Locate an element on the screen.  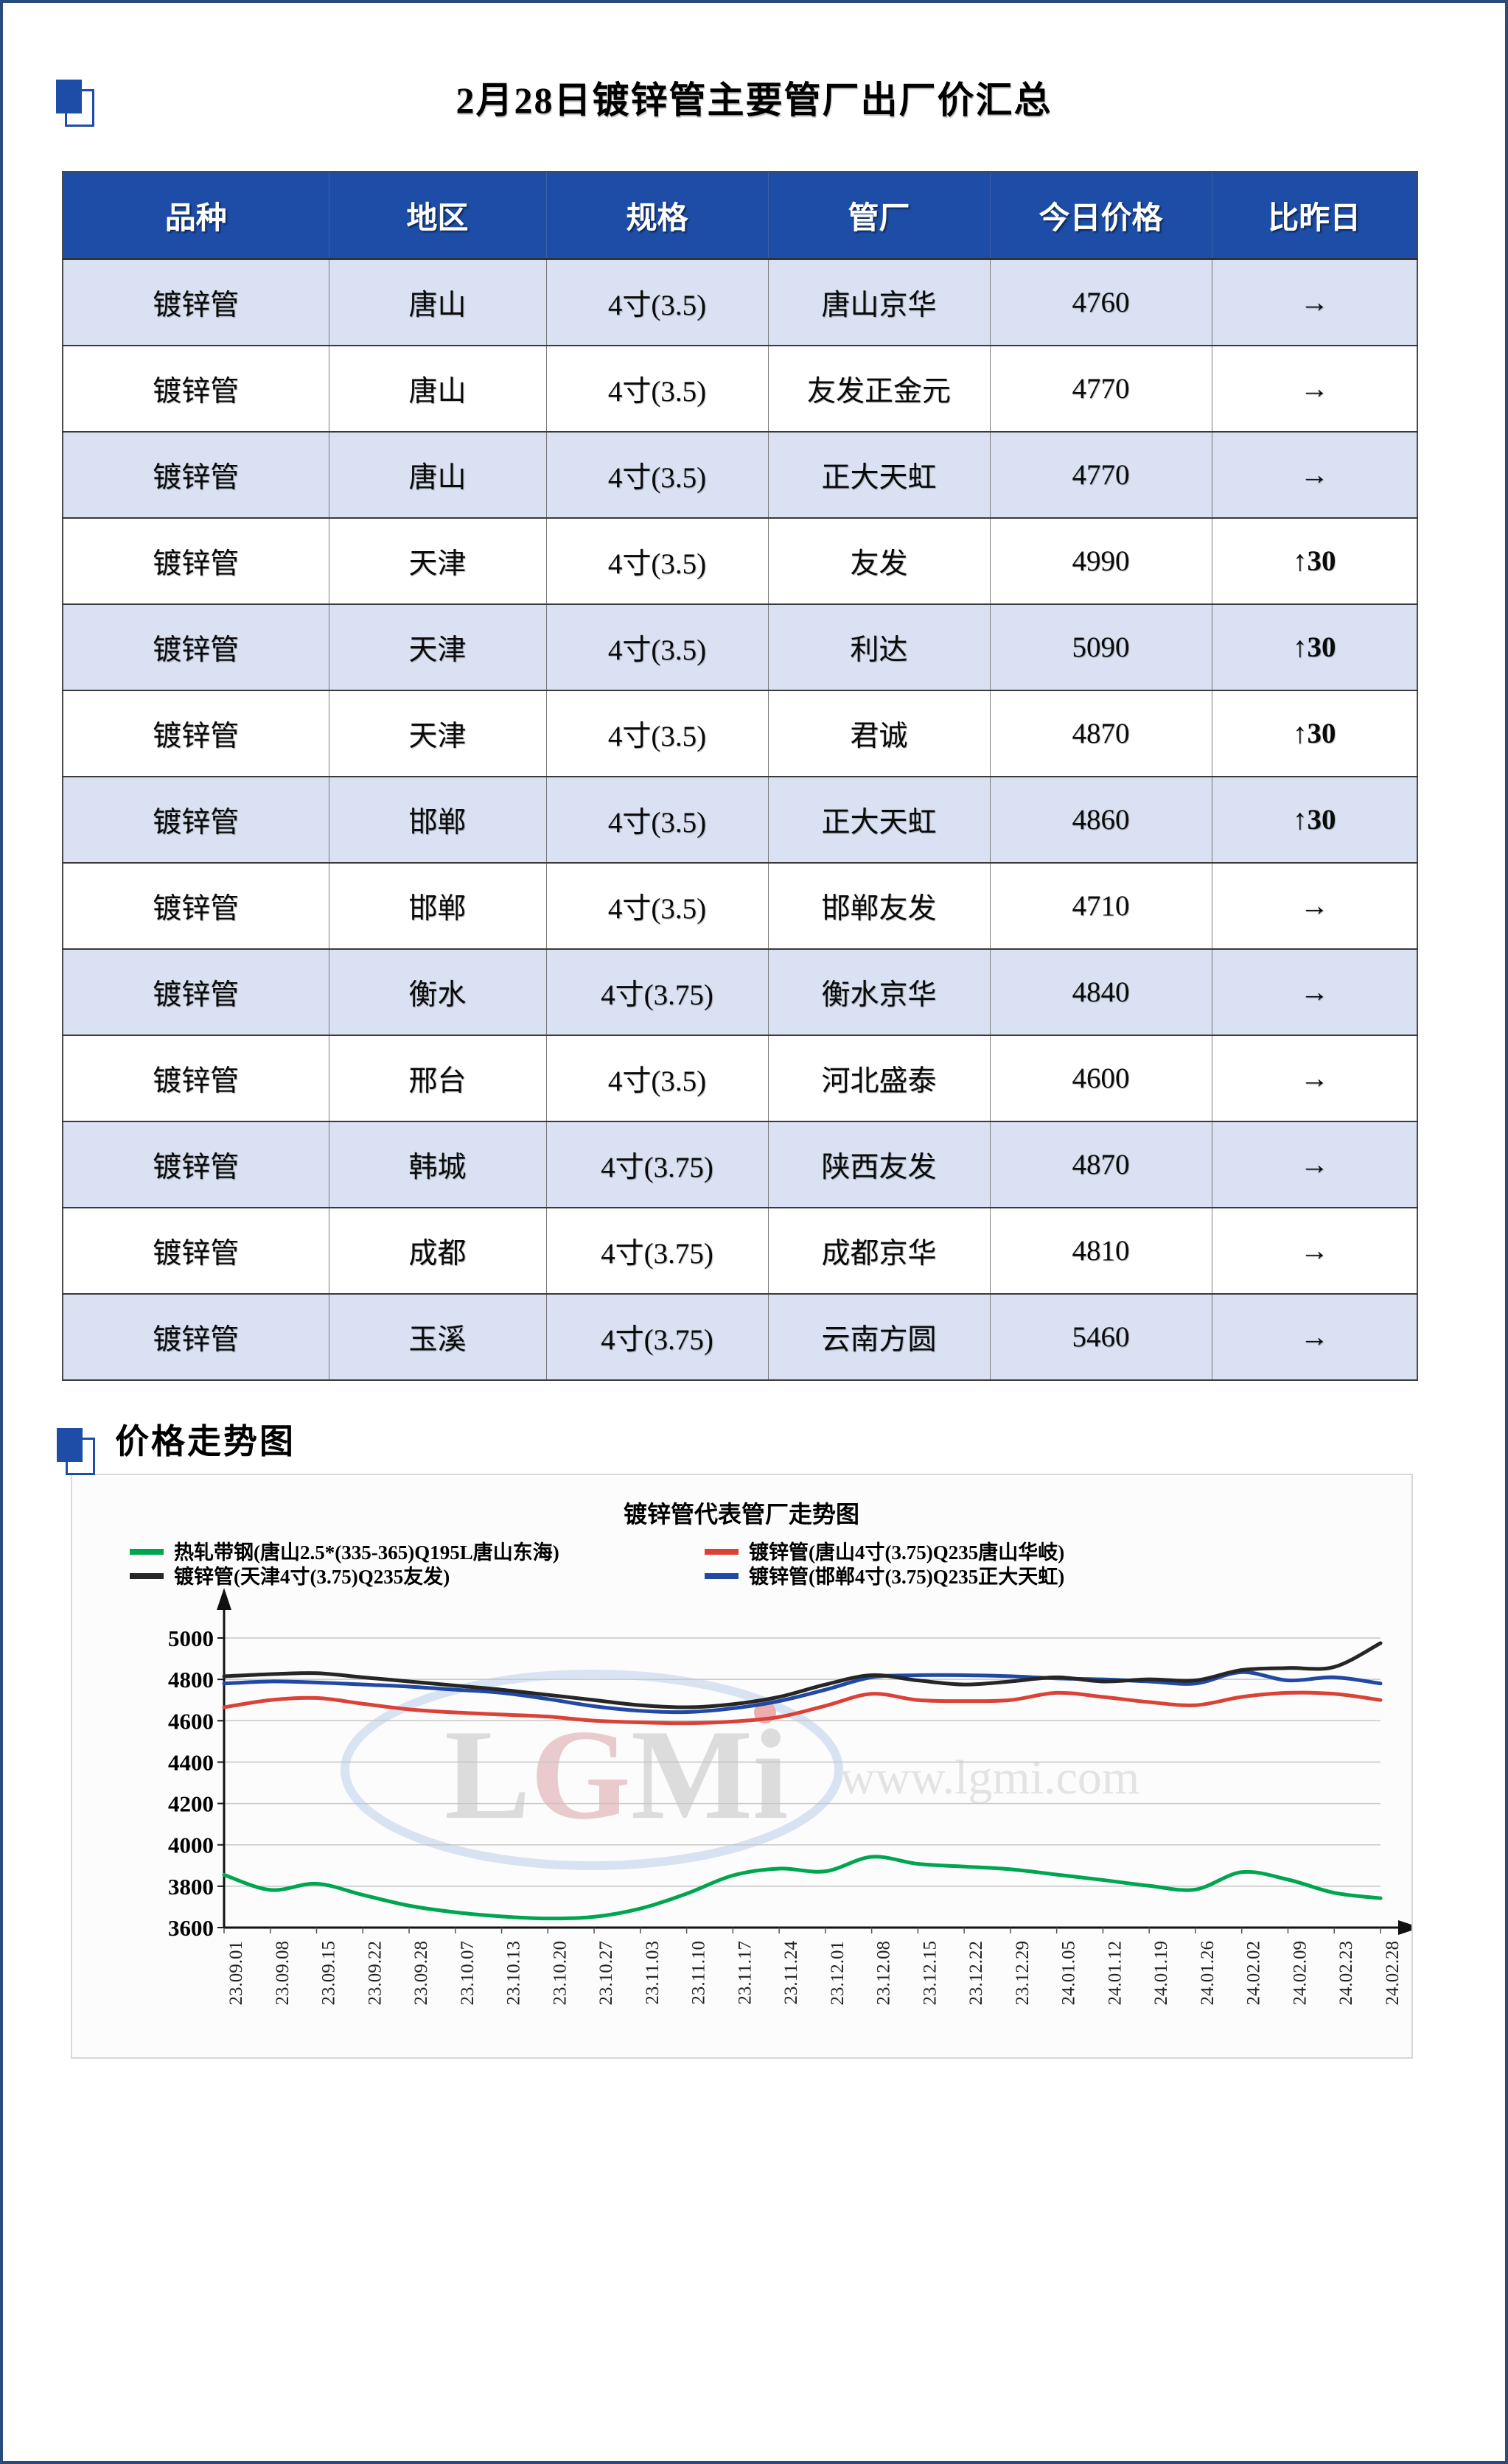
table-row: 镀锌管 天津 4寸(3.5) 利达 5090 ↑30 is located at coordinates (740, 647).